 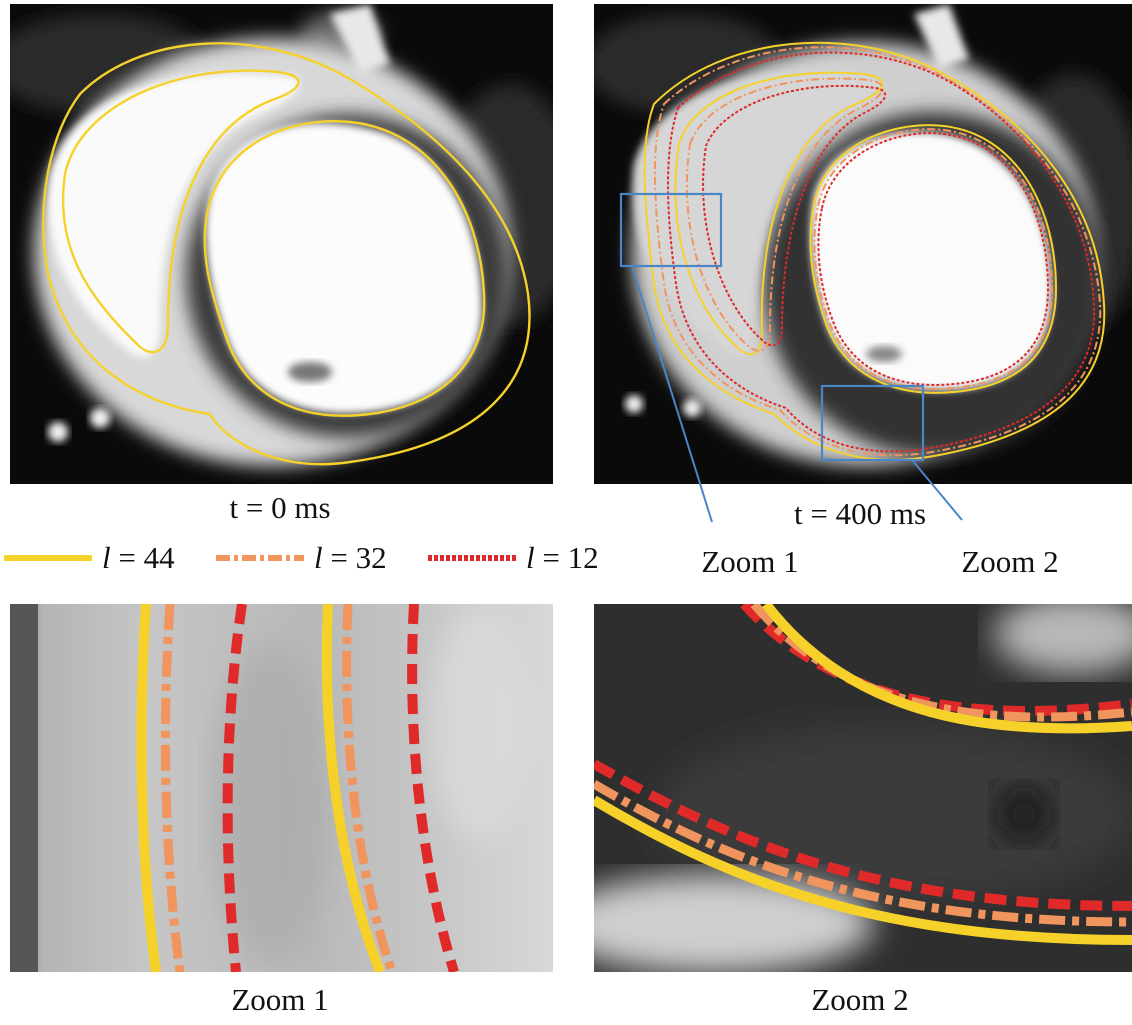 What do you see at coordinates (344, 268) in the screenshot?
I see `lv-endo-contour` at bounding box center [344, 268].